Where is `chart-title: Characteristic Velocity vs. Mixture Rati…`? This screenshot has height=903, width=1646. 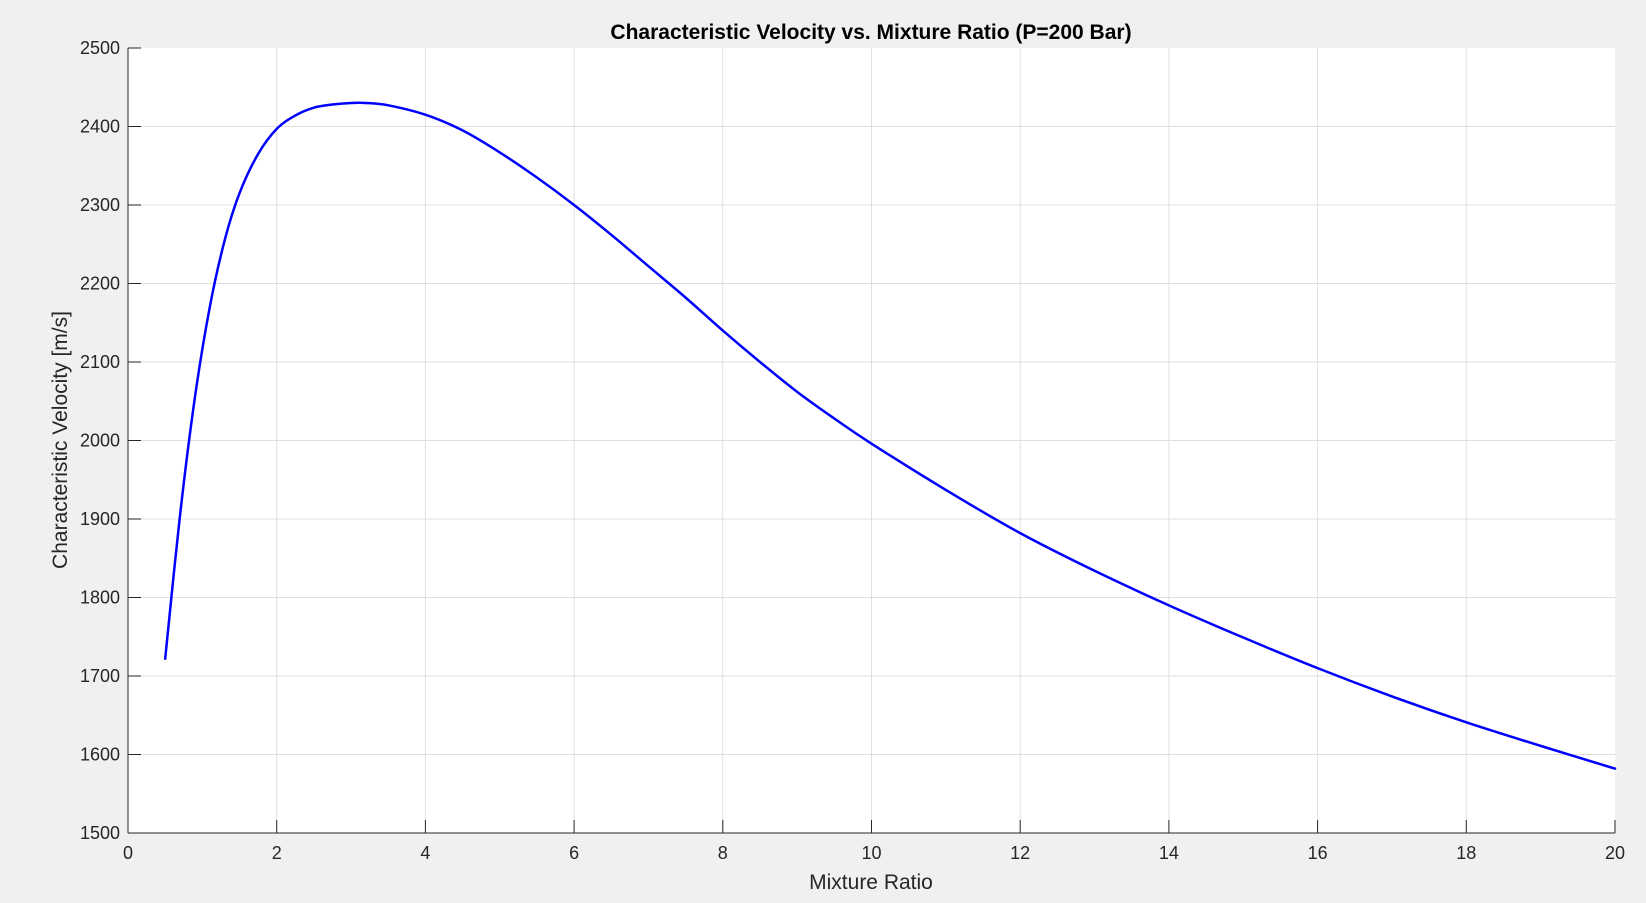
chart-title: Characteristic Velocity vs. Mixture Rati… is located at coordinates (870, 32).